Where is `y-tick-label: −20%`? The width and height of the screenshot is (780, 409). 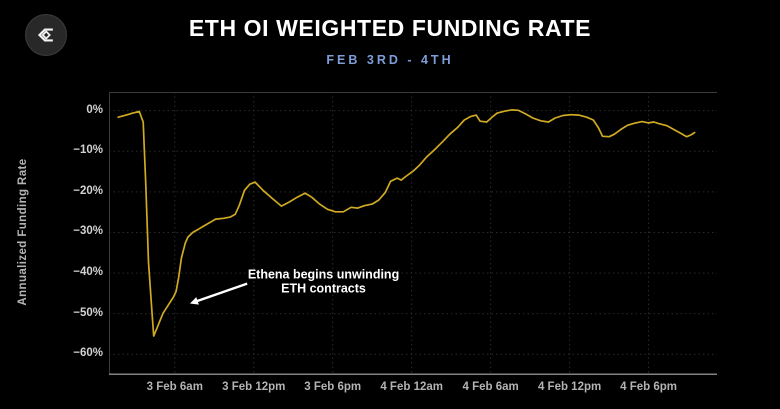 y-tick-label: −20% is located at coordinates (88, 190).